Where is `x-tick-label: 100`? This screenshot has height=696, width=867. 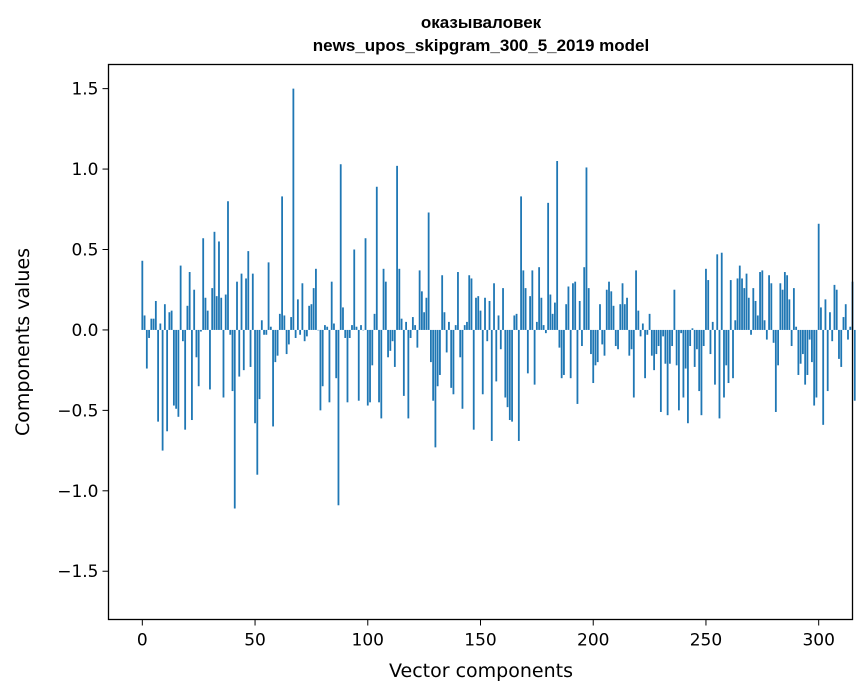
x-tick-label: 100 is located at coordinates (368, 641).